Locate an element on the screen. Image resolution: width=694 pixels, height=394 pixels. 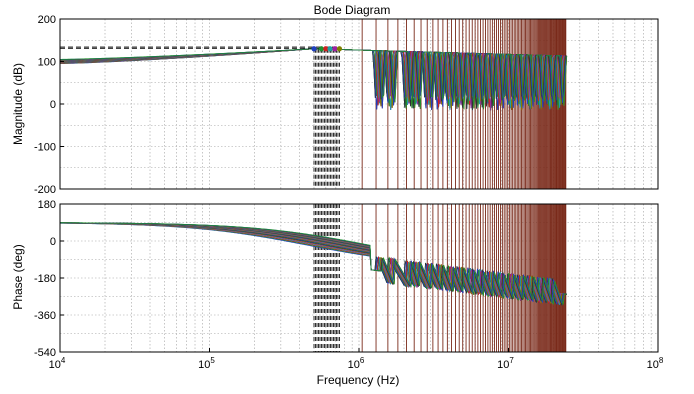
y-tick-label: -100 is located at coordinates (45, 148).